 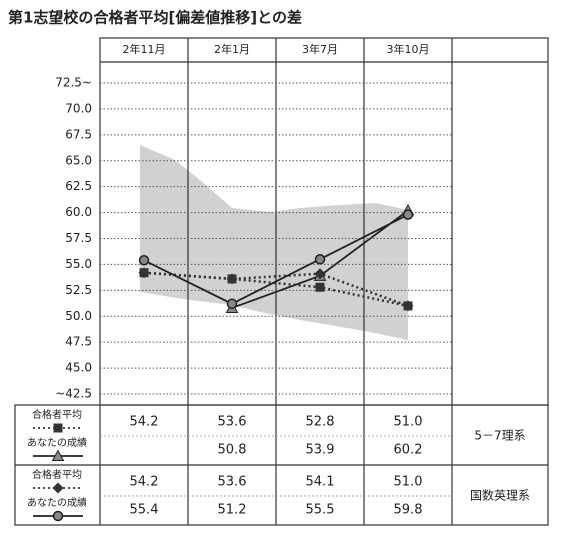 I want to click on table-value: 60.2, so click(x=408, y=450).